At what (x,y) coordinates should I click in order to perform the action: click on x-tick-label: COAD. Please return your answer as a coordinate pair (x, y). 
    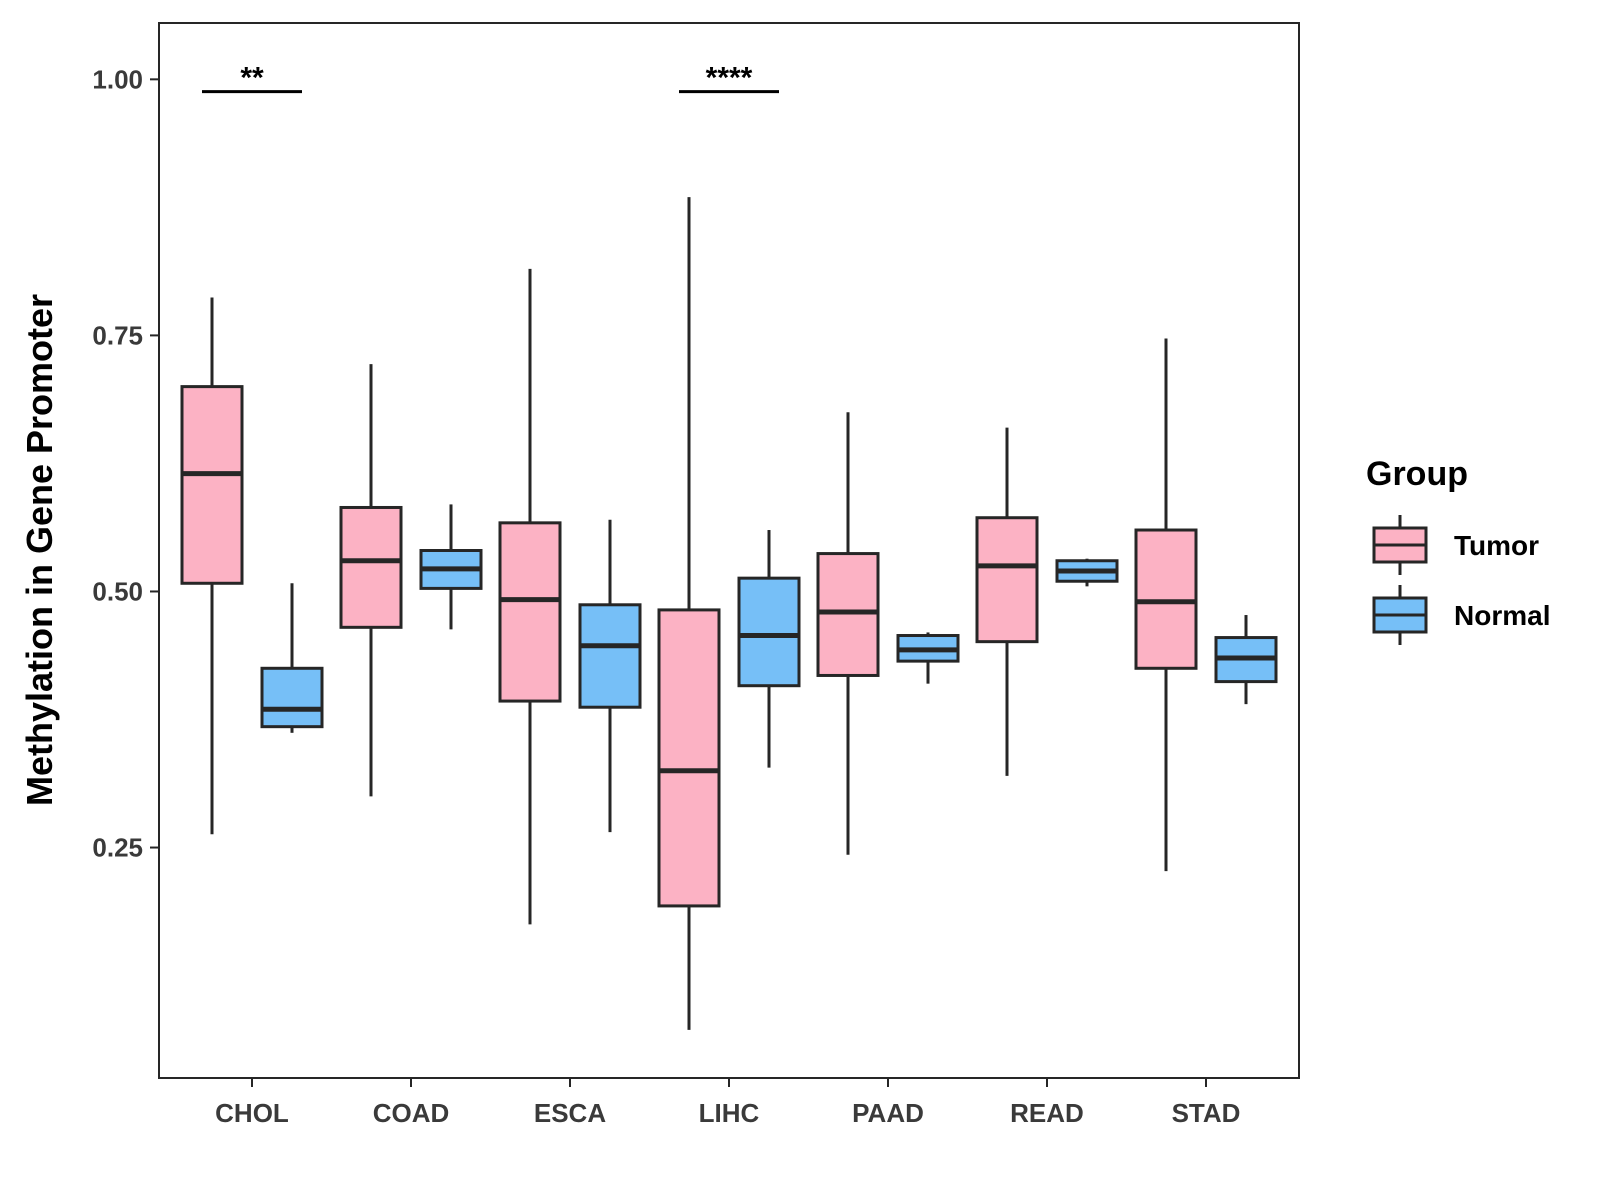
    Looking at the image, I should click on (411, 1113).